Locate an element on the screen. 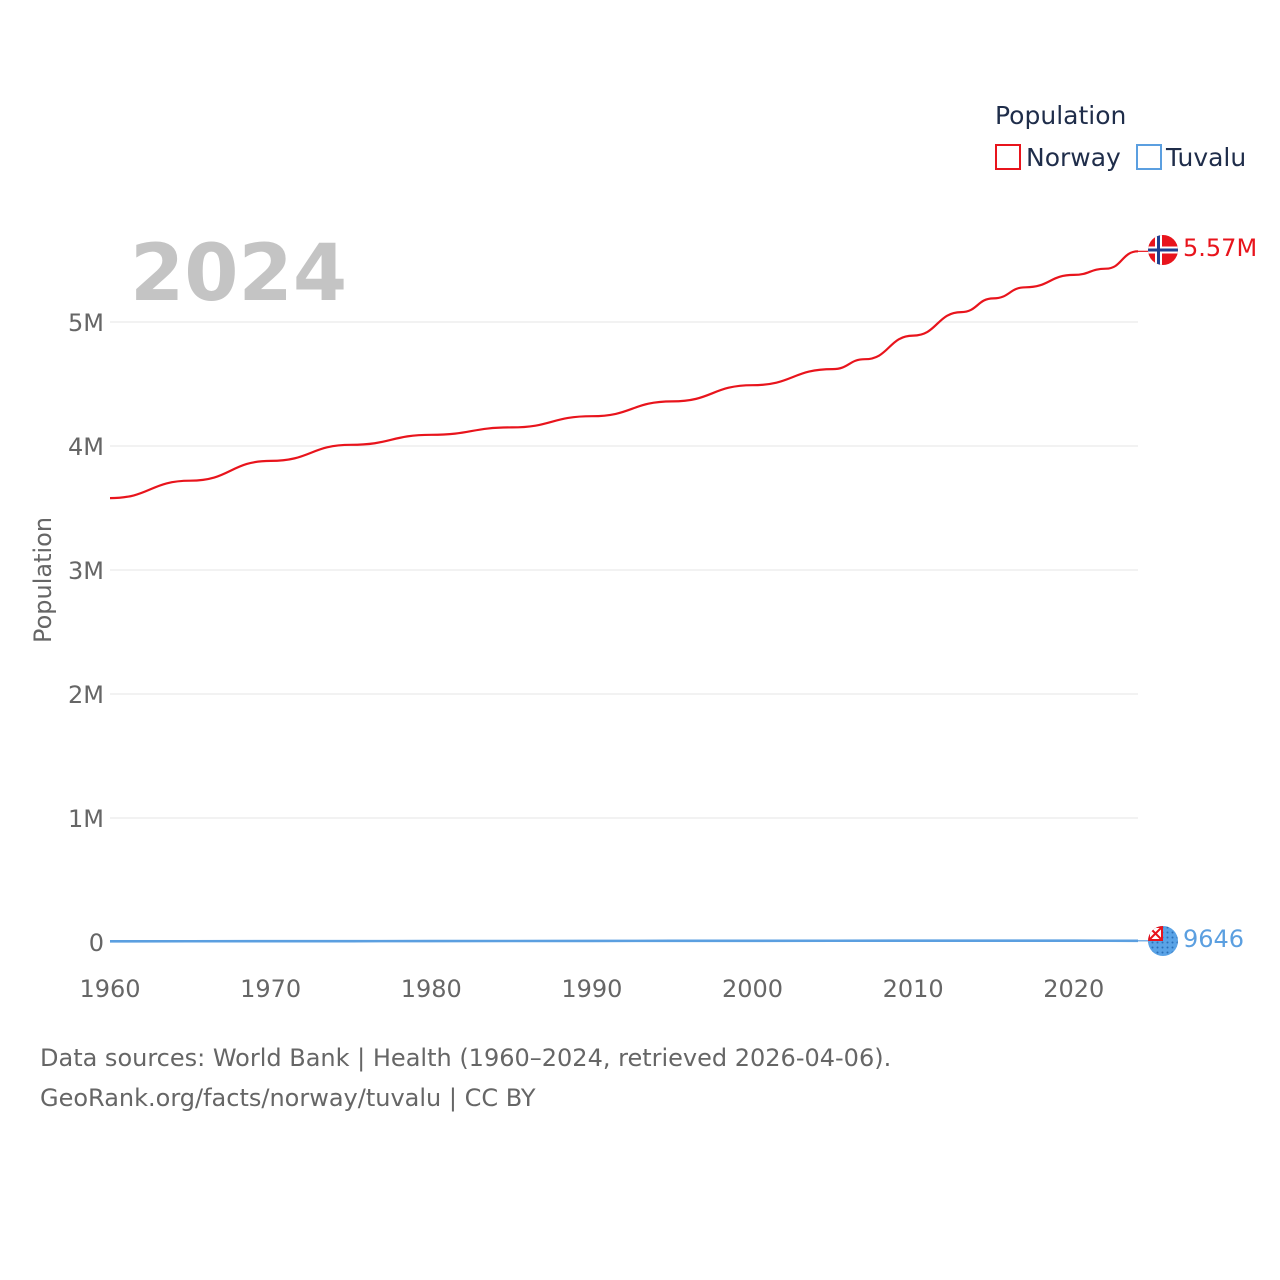 This screenshot has width=1280, height=1280. legend-label-norway: Norway is located at coordinates (1073, 157).